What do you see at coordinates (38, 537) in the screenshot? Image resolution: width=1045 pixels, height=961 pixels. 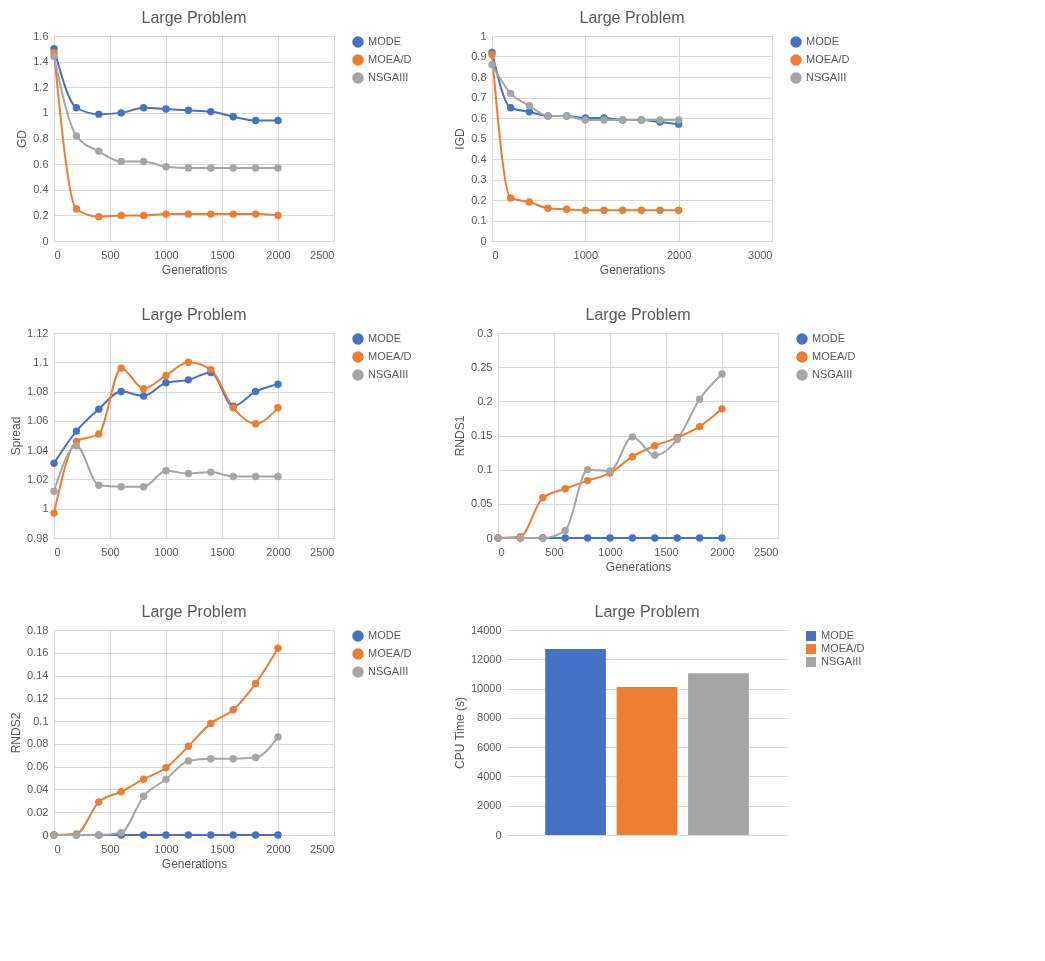 I see `y-tick-label: 0.98` at bounding box center [38, 537].